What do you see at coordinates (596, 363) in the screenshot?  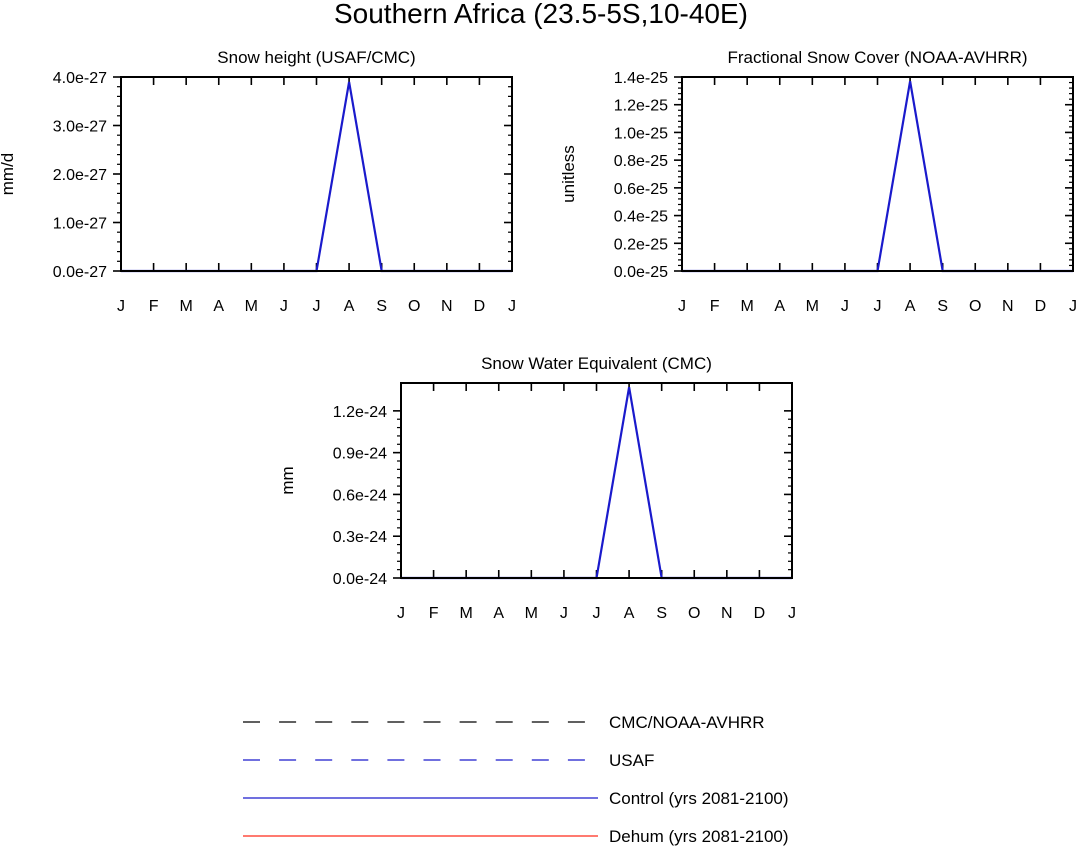 I see `panel-title: Snow Water Equivalent (CMC)` at bounding box center [596, 363].